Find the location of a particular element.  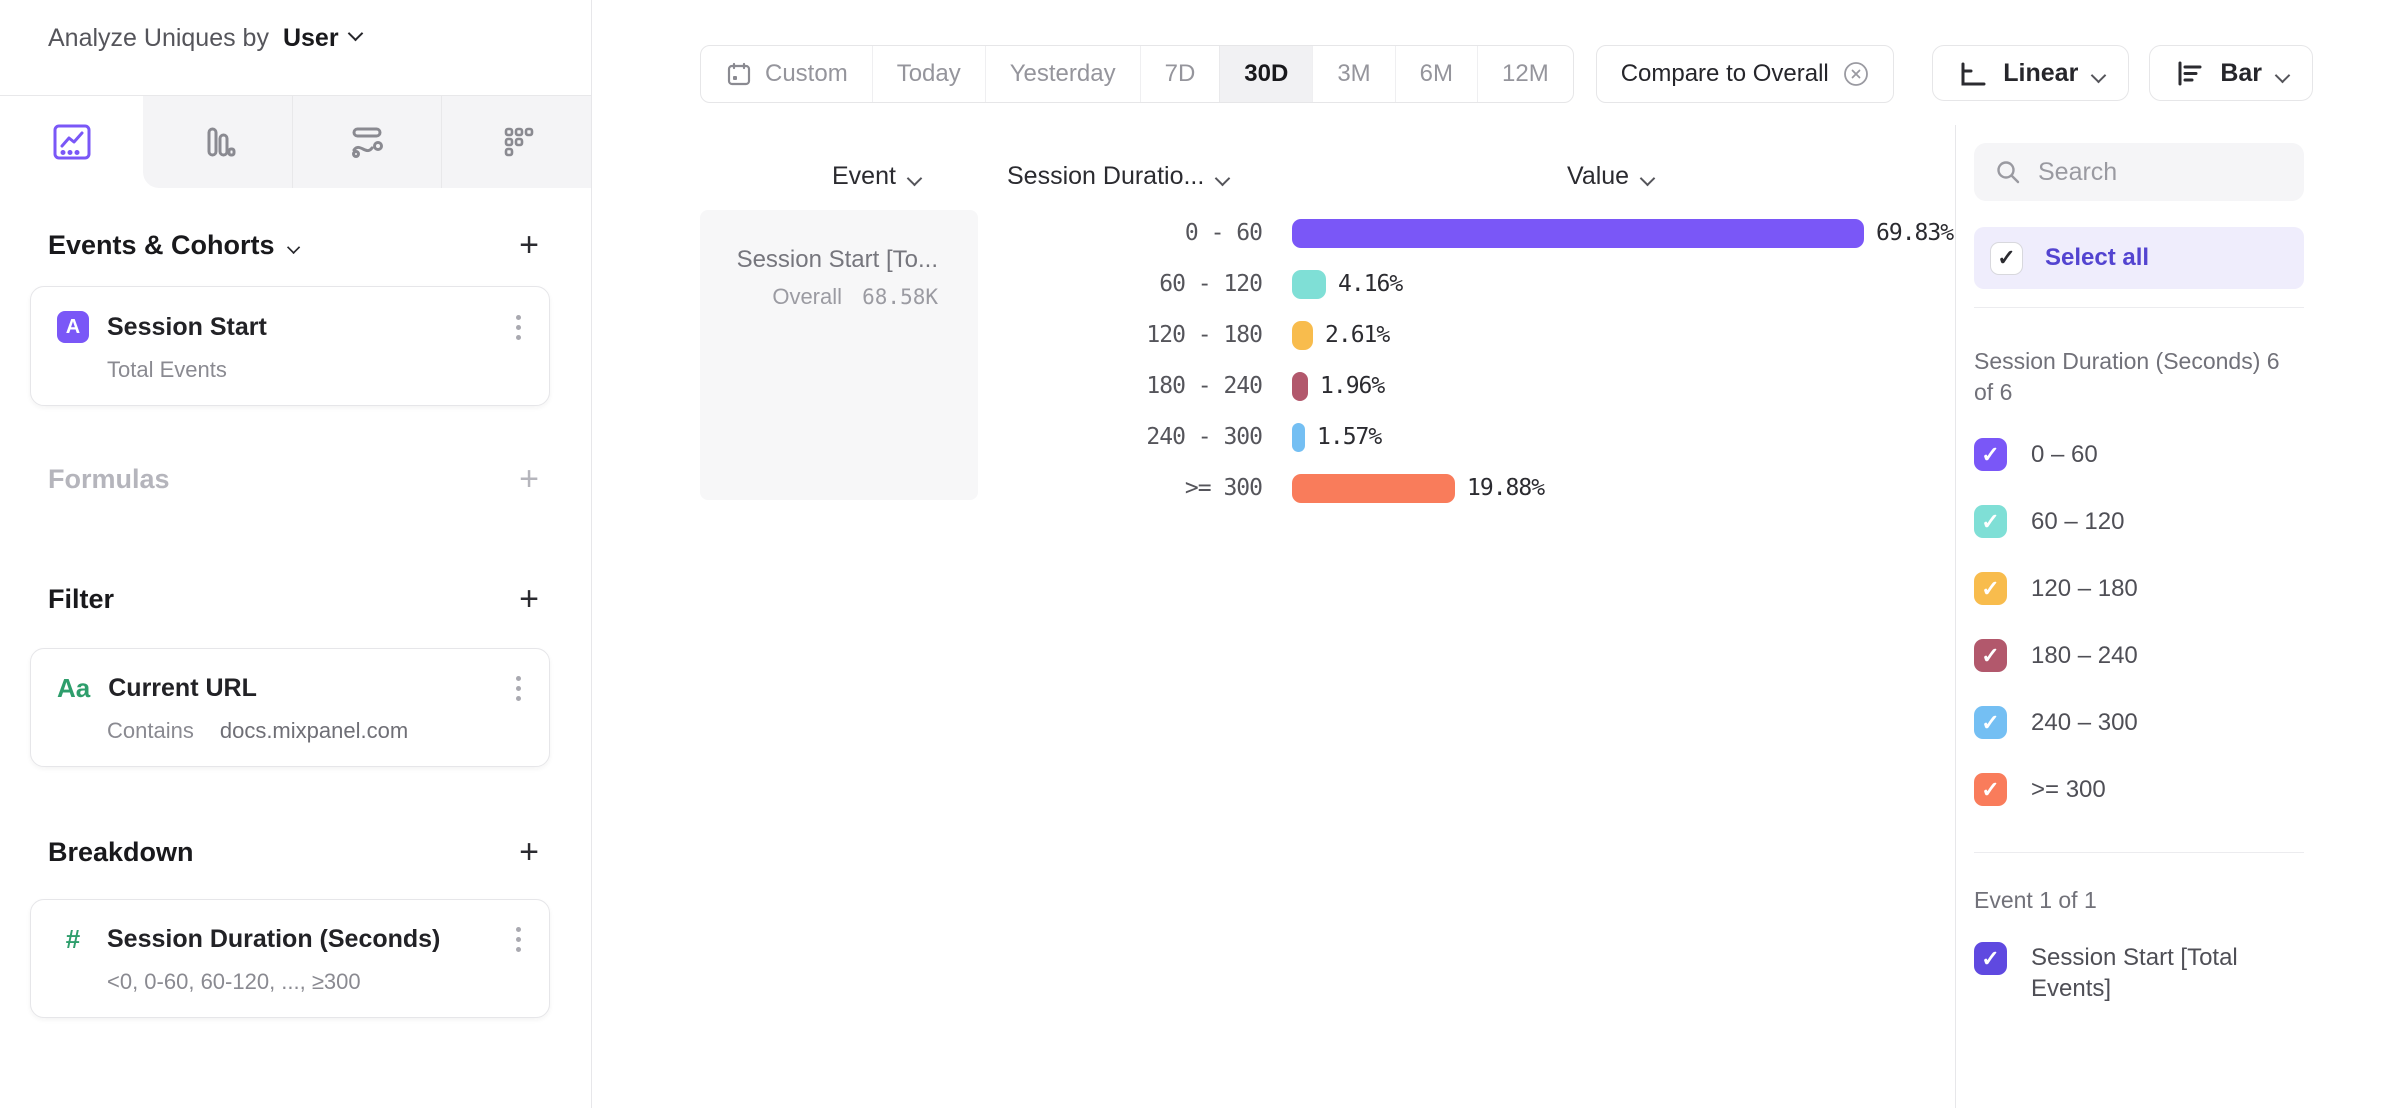

compare-to-overall-button: Compare to Overall is located at coordinates (1744, 74).